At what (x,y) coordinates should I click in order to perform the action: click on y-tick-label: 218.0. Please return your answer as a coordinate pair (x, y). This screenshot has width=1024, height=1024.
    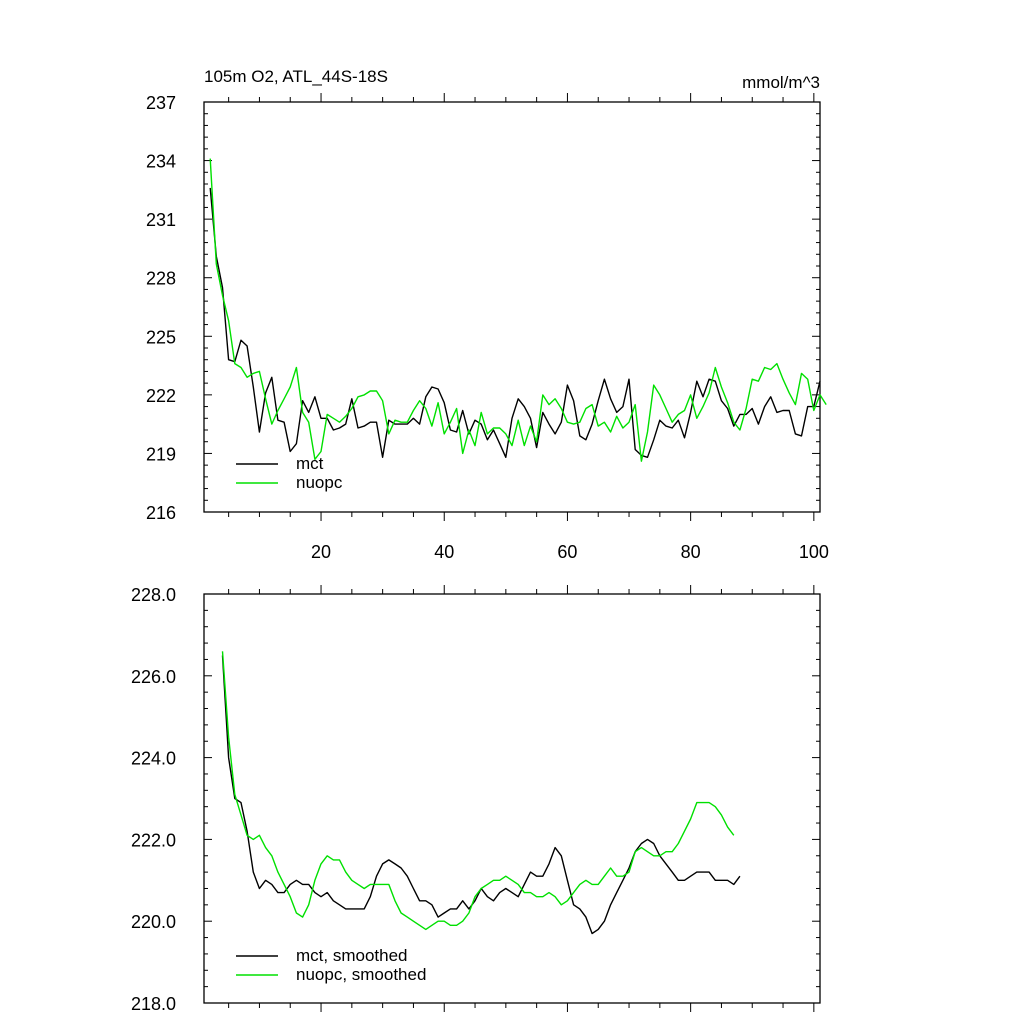
    Looking at the image, I should click on (153, 1004).